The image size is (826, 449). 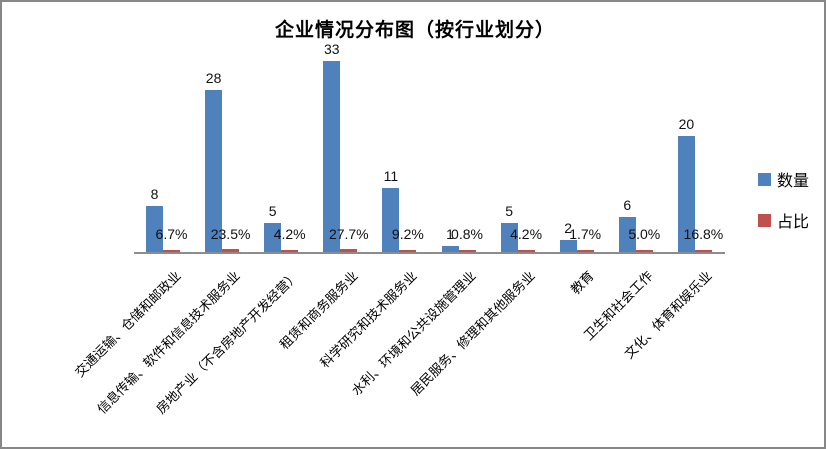 What do you see at coordinates (703, 234) in the screenshot?
I see `ratio-data-label: 16.8%` at bounding box center [703, 234].